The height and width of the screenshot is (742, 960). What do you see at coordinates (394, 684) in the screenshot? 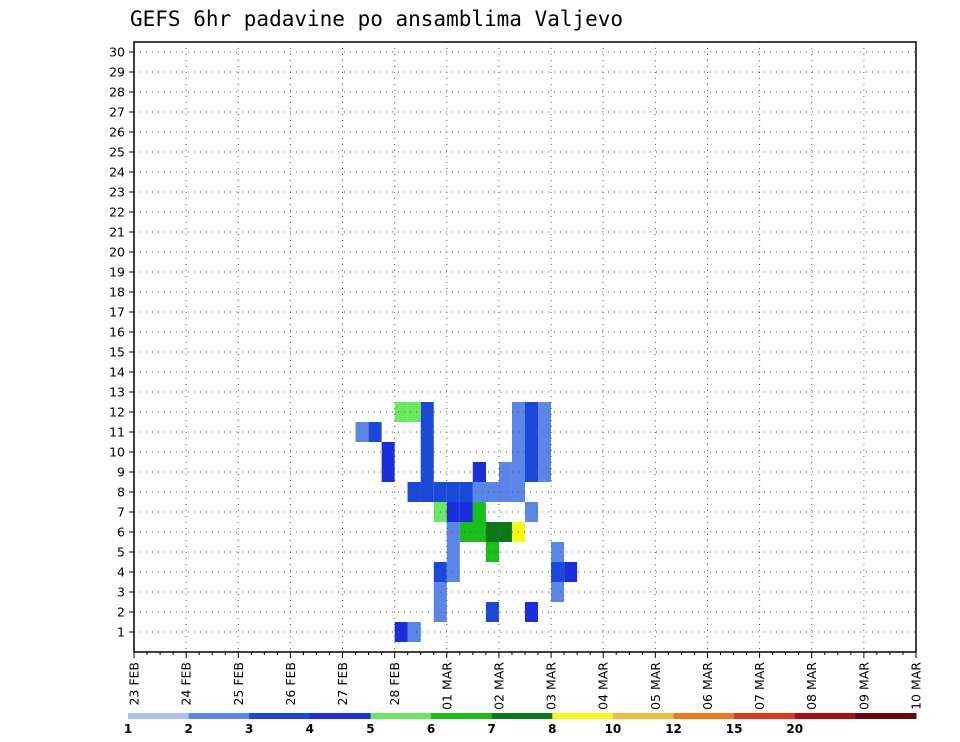
I see `x-tick-label: 28 FEB` at bounding box center [394, 684].